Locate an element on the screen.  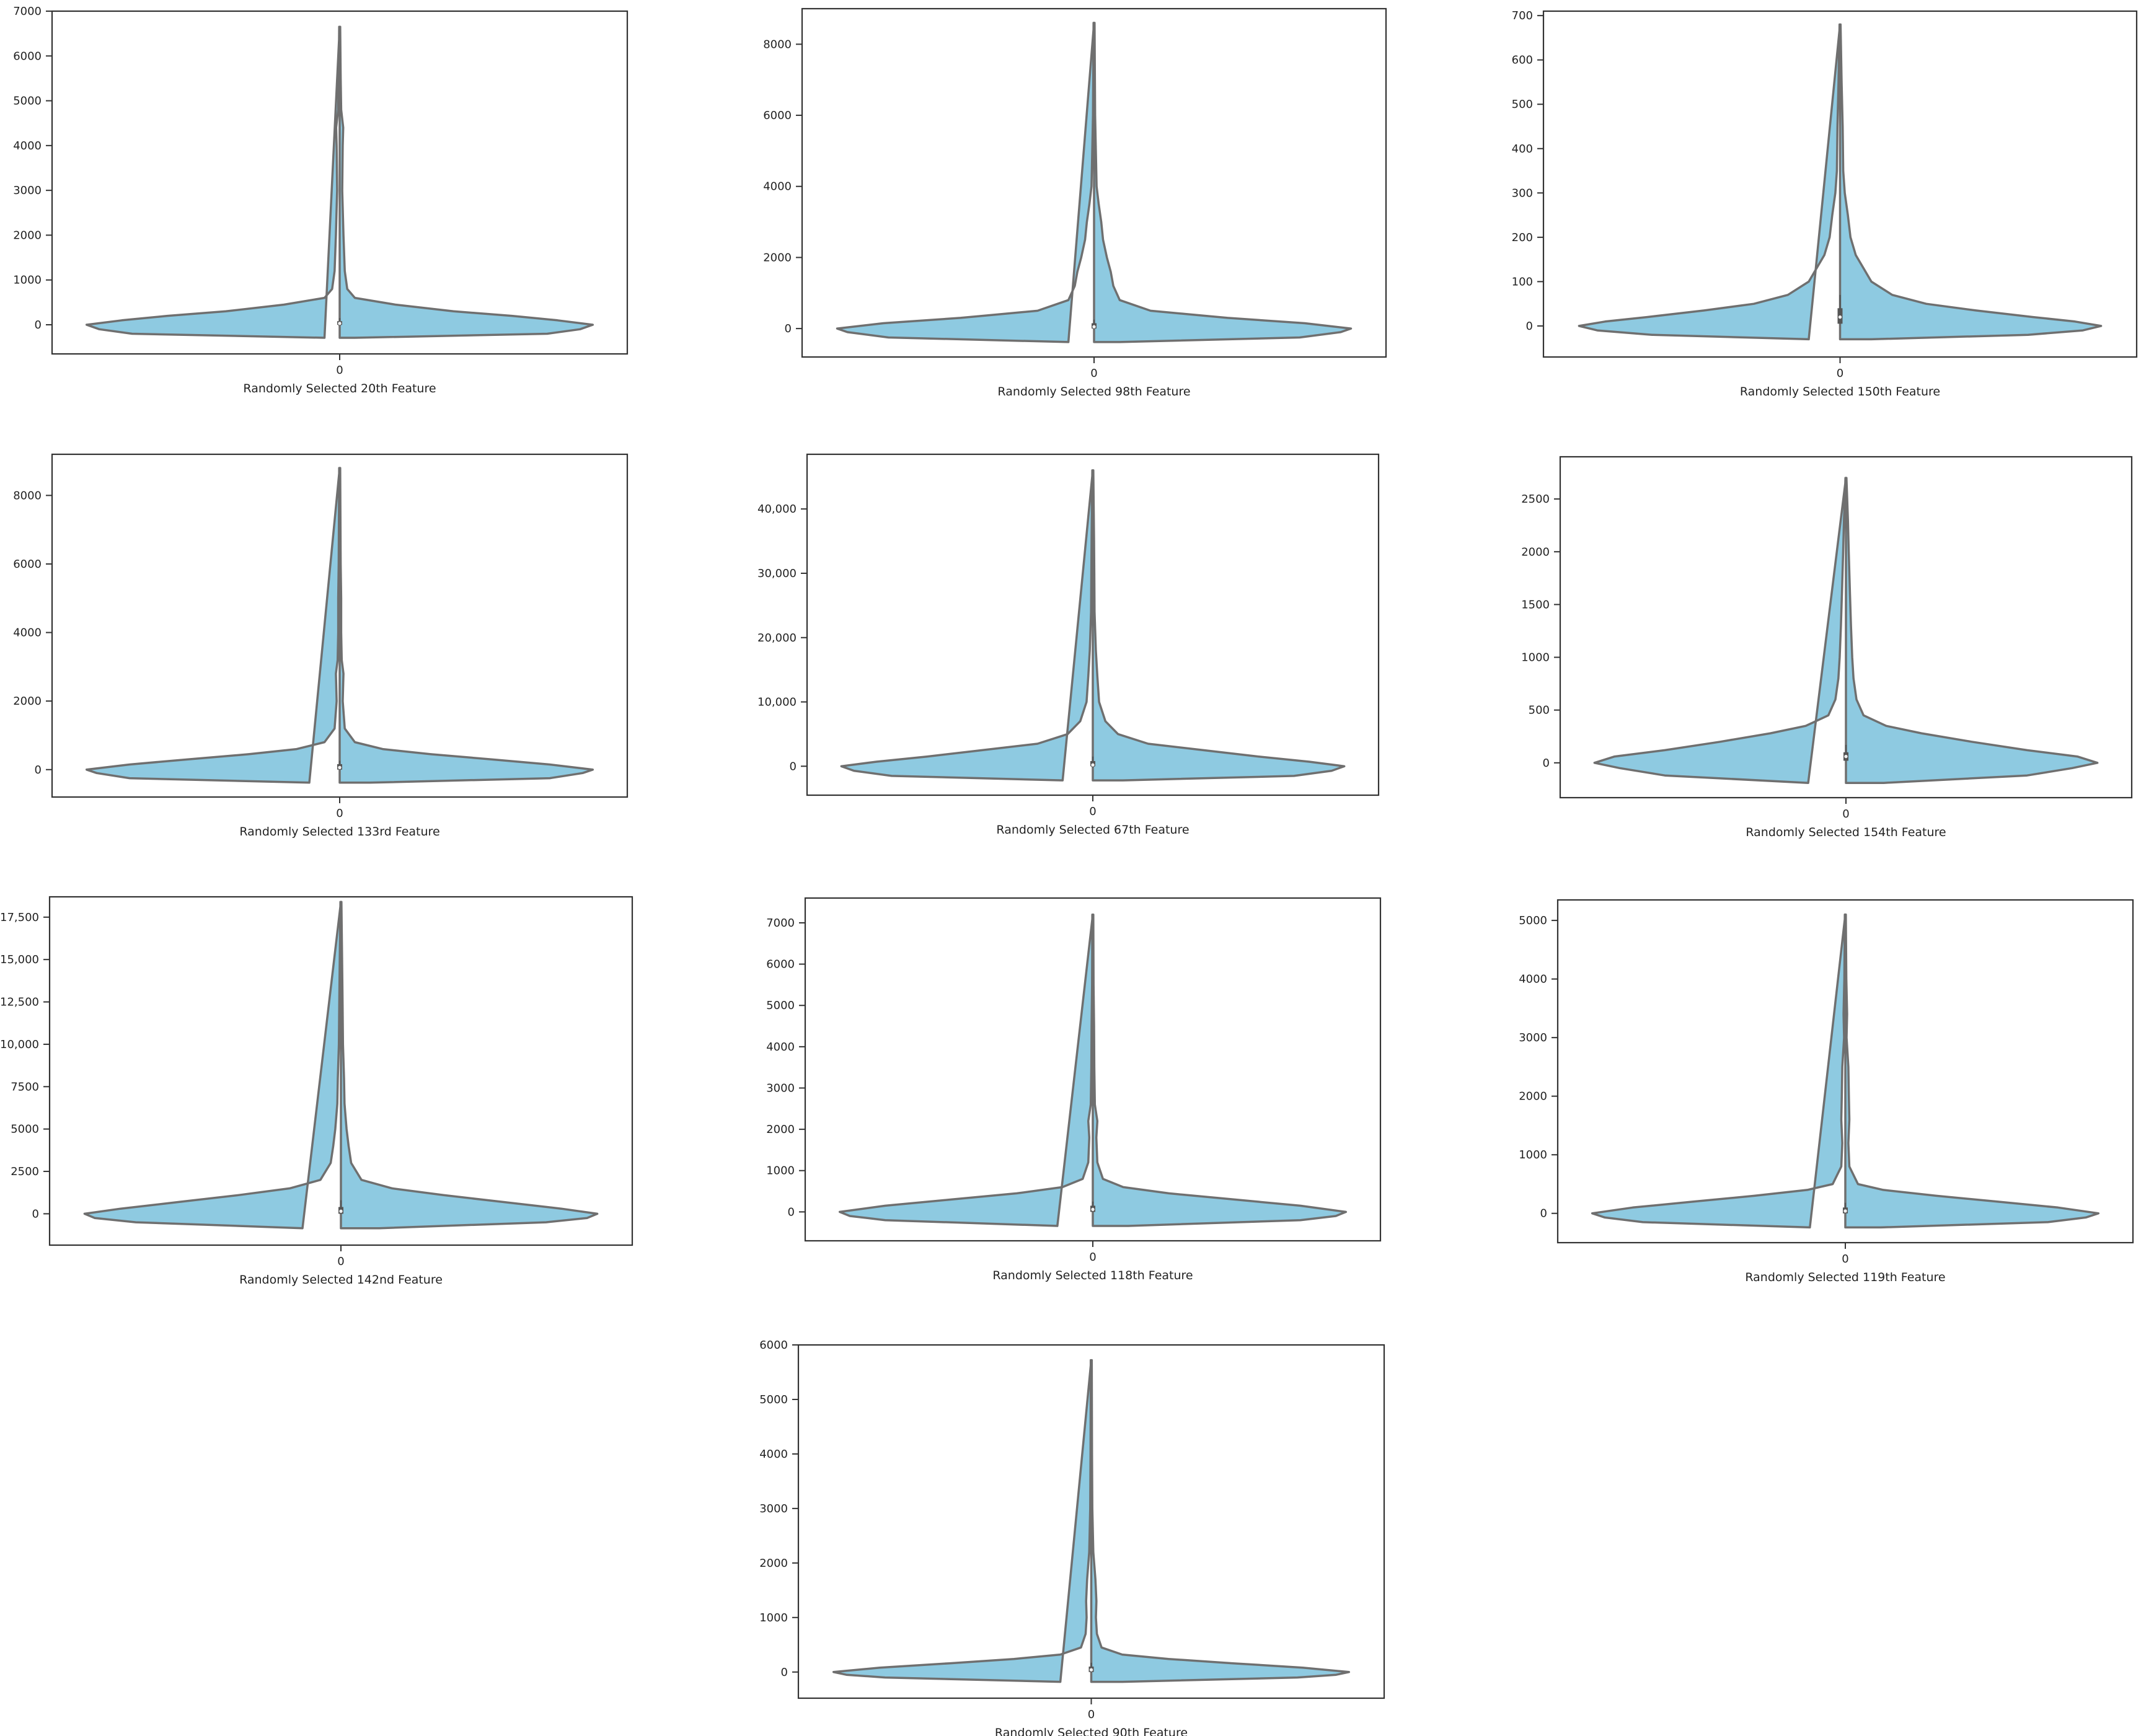
x-axis-label: Randomly Selected 150th Feature is located at coordinates (1840, 392).